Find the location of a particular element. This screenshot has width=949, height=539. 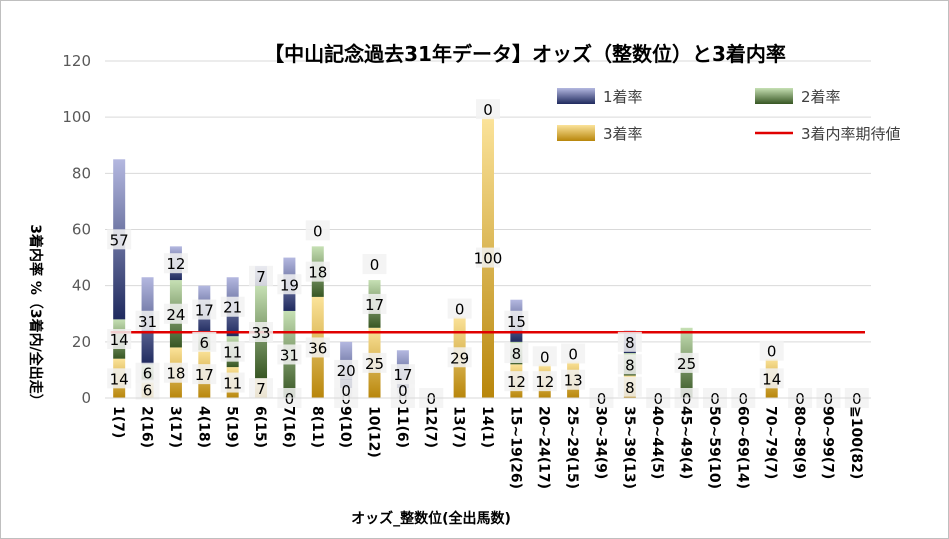

x-tick-label: 14(1) is located at coordinates (487, 427).